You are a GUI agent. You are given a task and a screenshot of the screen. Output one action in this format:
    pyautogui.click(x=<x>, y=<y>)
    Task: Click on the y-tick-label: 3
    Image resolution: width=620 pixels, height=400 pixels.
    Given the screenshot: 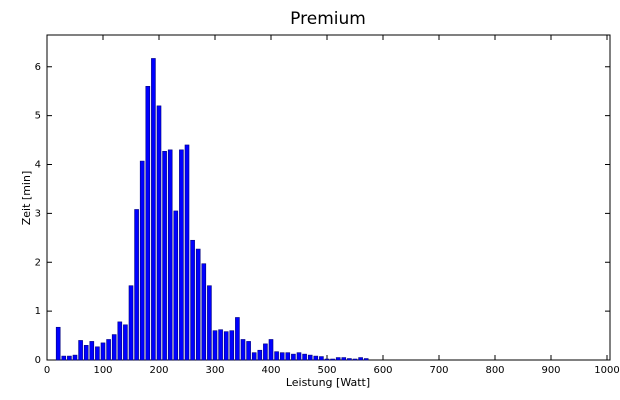 What is the action you would take?
    pyautogui.click(x=38, y=213)
    